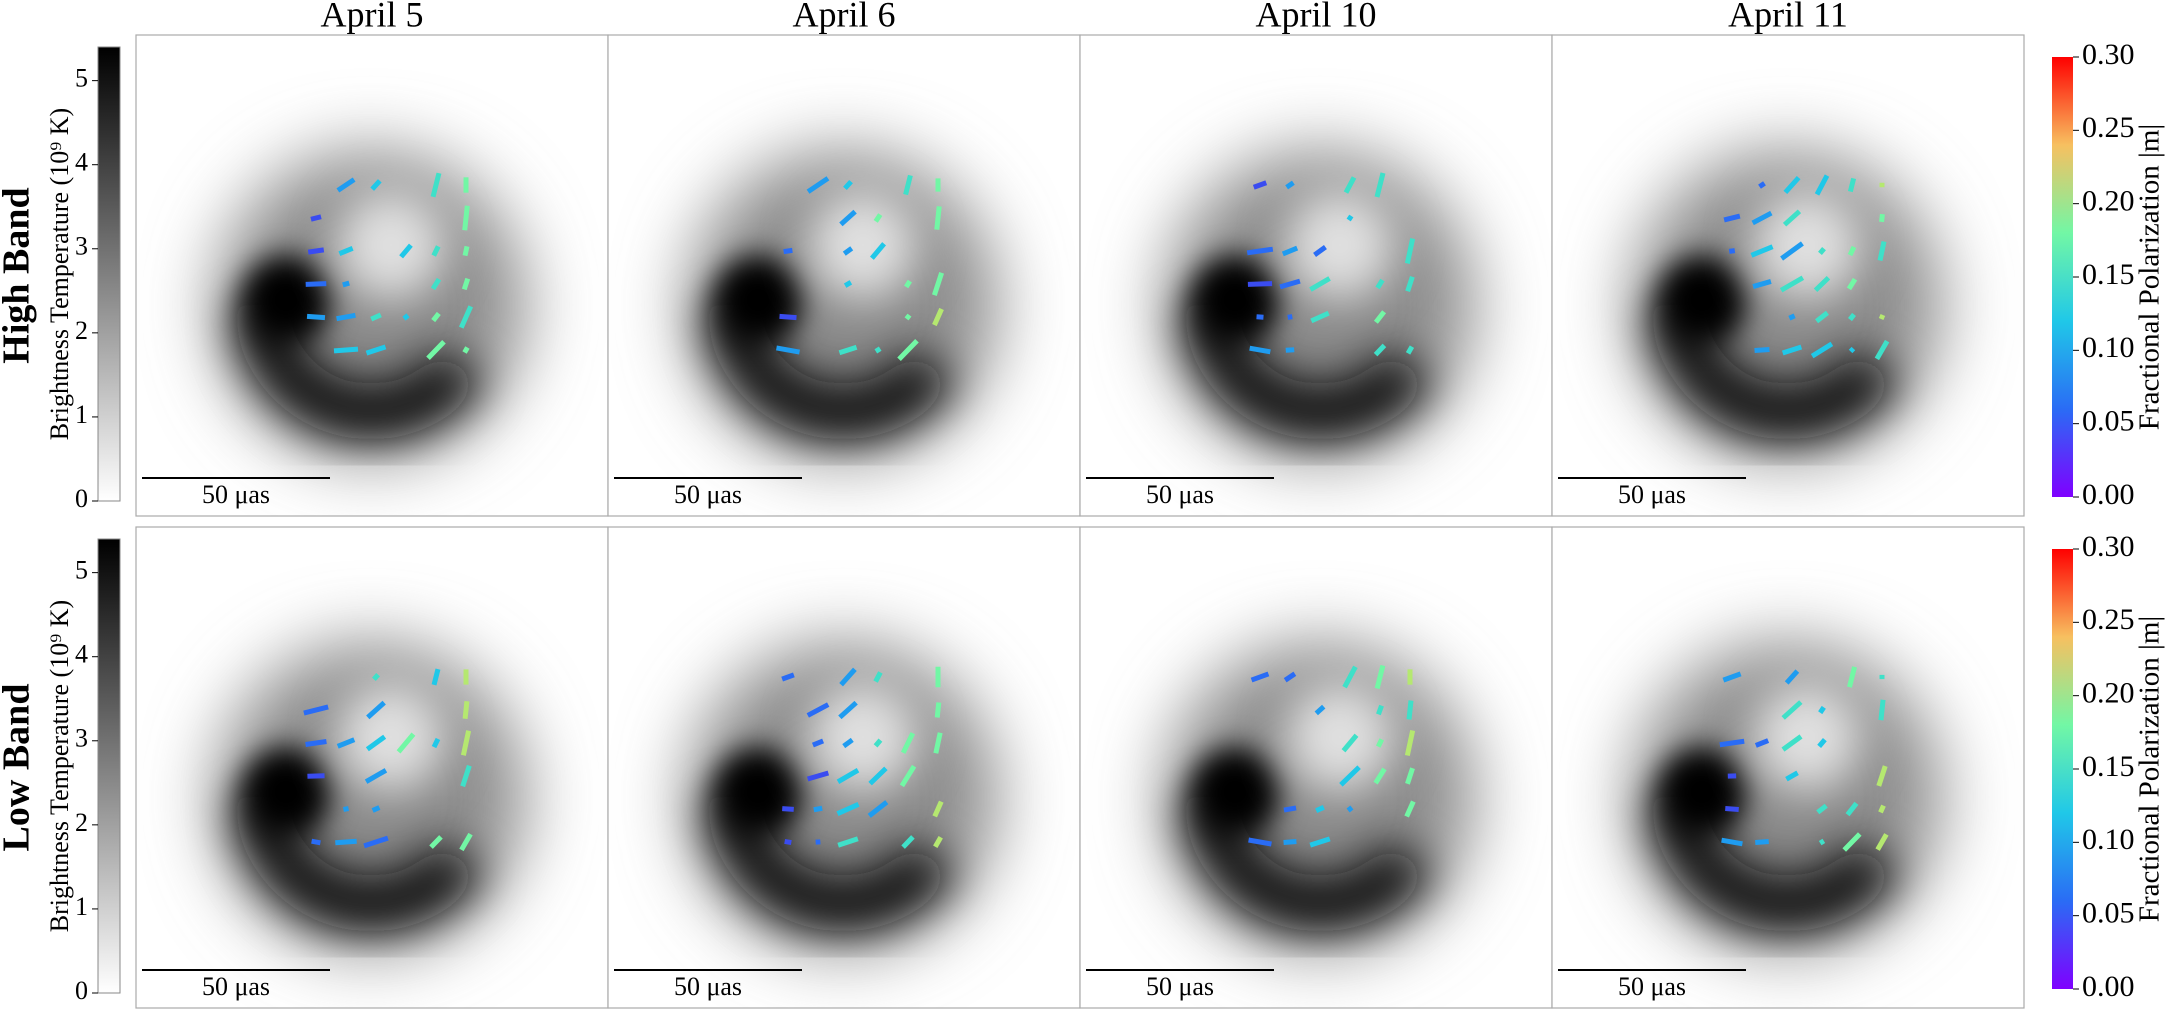 This screenshot has height=1009, width=2170. Describe the element at coordinates (81, 654) in the screenshot. I see `colorbar-tick-label: 4` at that location.